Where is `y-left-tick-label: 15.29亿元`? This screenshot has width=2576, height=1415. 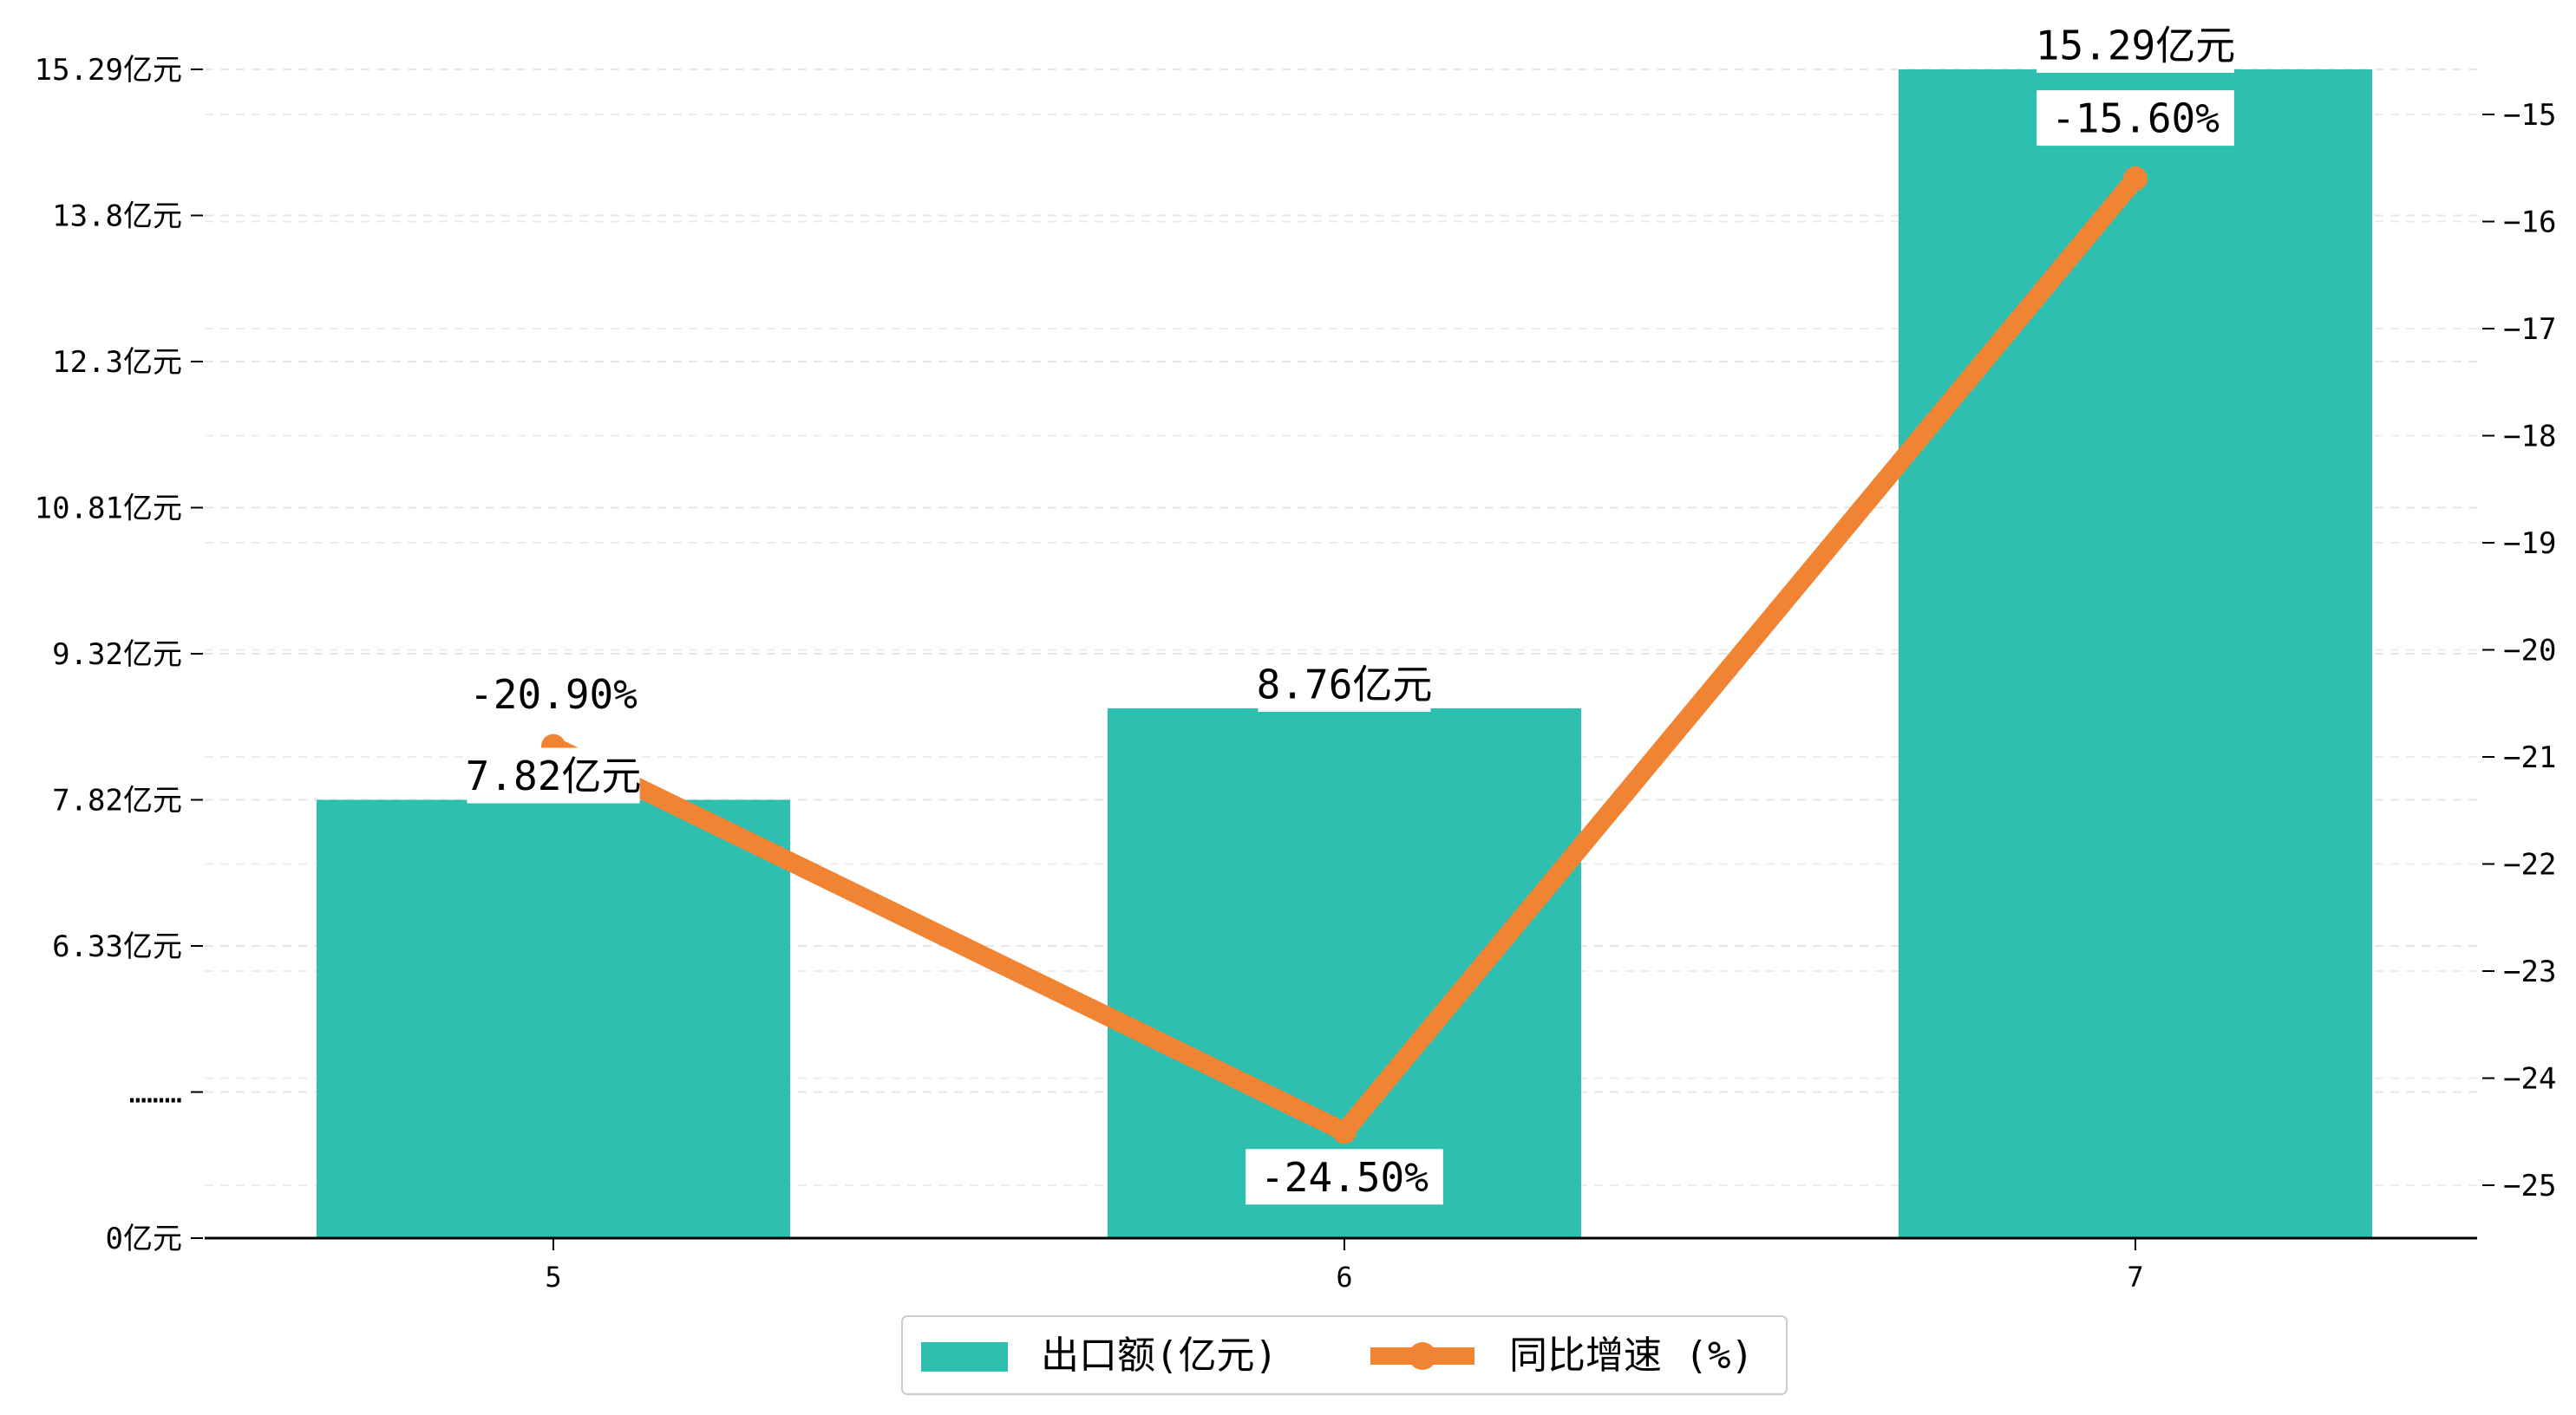
y-left-tick-label: 15.29亿元 is located at coordinates (108, 70).